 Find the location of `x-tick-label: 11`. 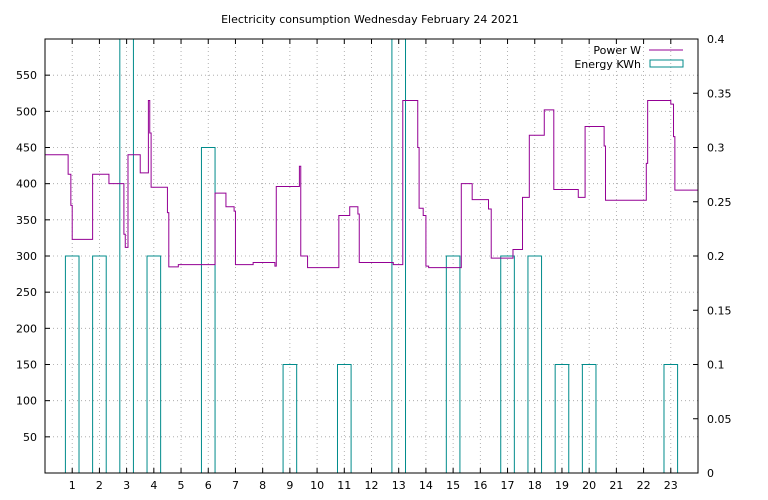

x-tick-label: 11 is located at coordinates (344, 485).